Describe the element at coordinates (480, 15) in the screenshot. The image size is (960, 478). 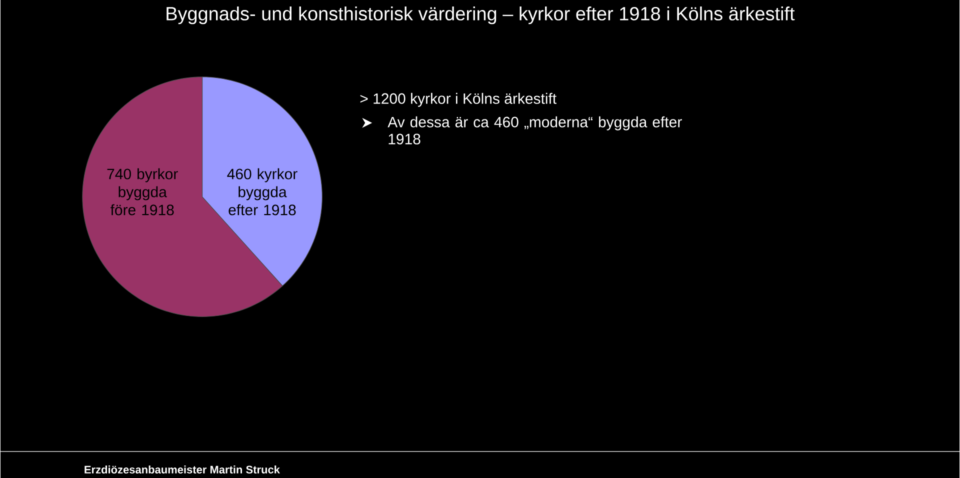
I see `text: Byggnads- und konsthistorisk värdering – kyrkor efter 1918 i Kölns ärkestift` at that location.